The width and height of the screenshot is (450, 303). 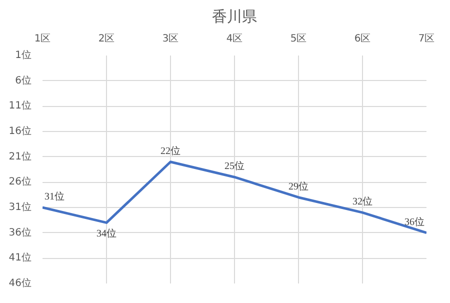 What do you see at coordinates (234, 17) in the screenshot?
I see `chart-title: 香川県` at bounding box center [234, 17].